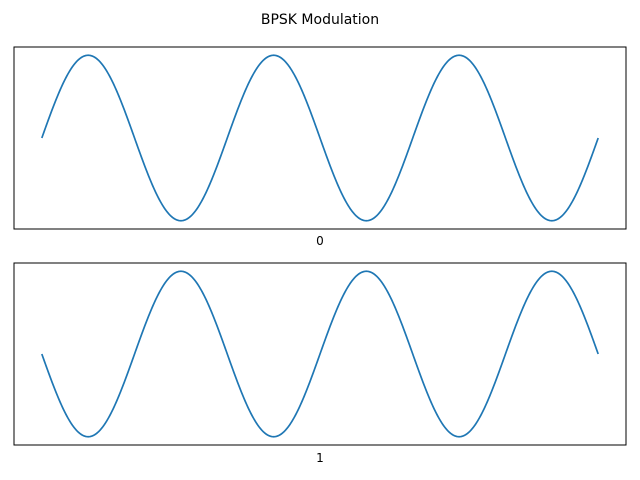 This screenshot has height=480, width=640. Describe the element at coordinates (320, 458) in the screenshot. I see `xlabel-bit-1: 1` at that location.